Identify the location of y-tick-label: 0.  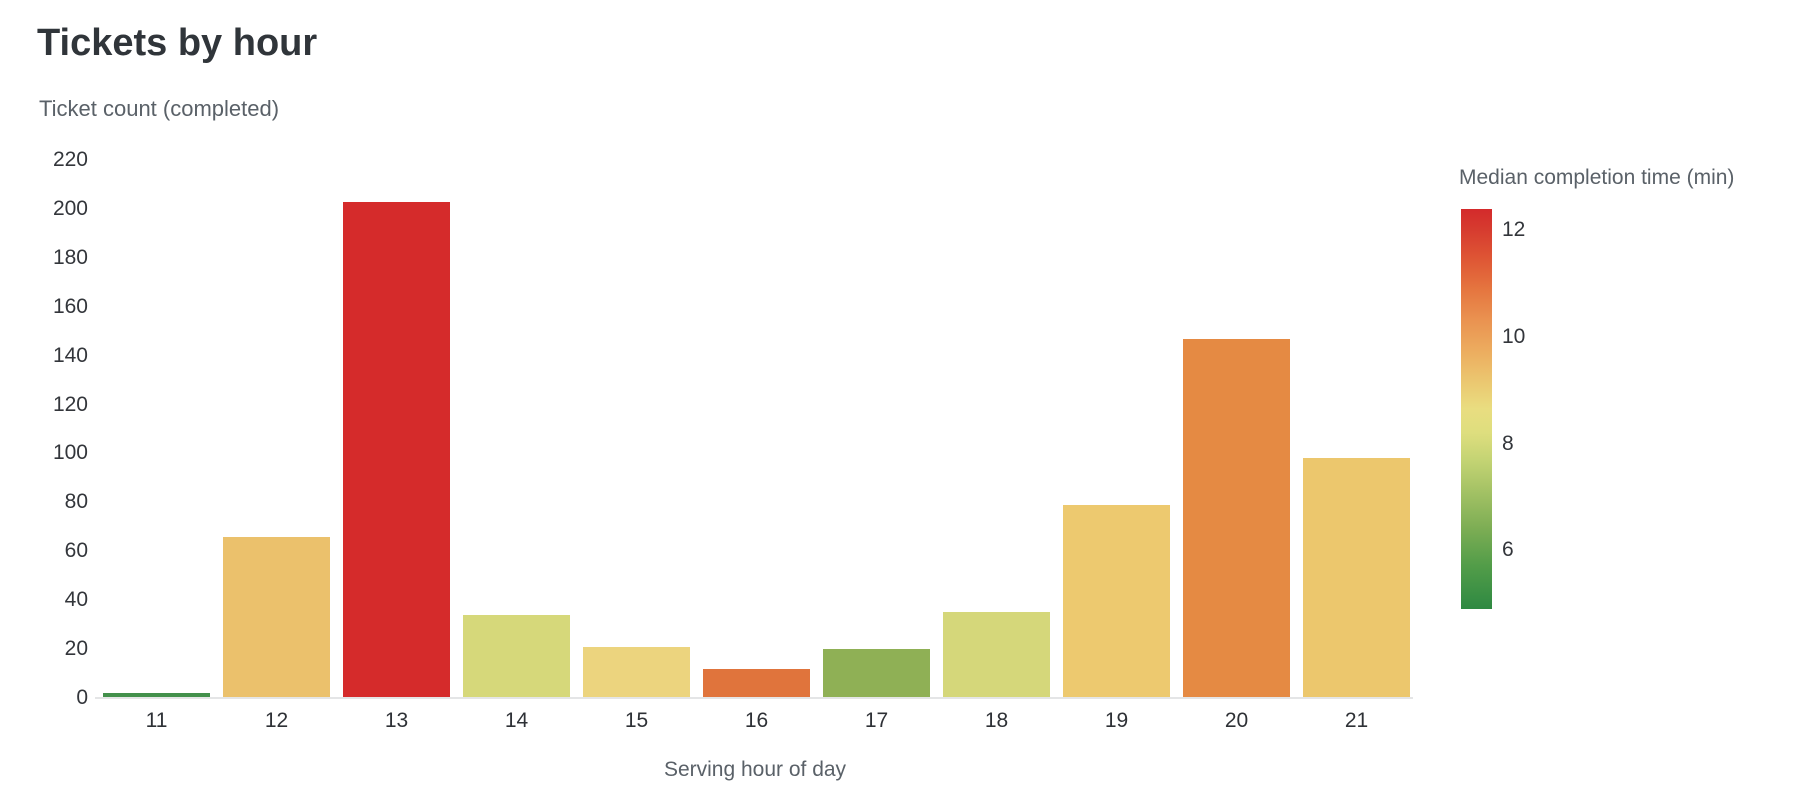
(82, 697).